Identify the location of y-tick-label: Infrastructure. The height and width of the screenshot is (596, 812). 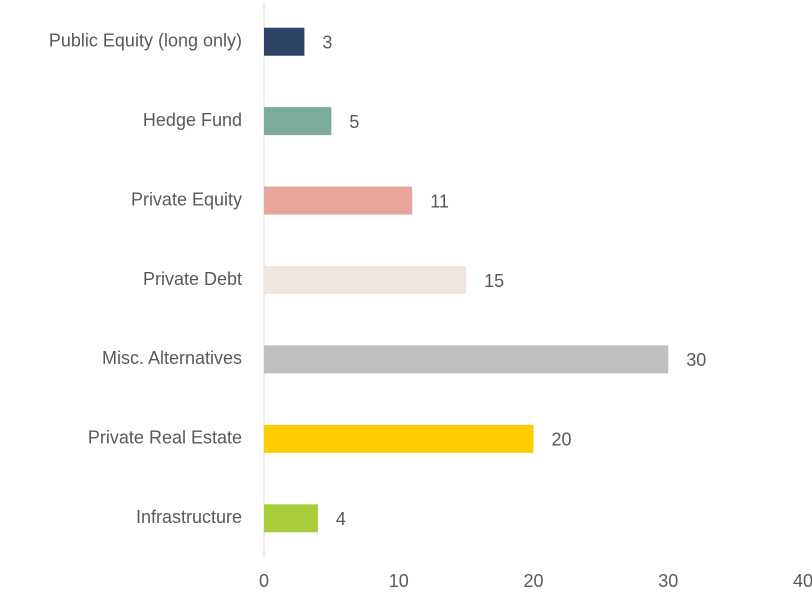
(189, 517).